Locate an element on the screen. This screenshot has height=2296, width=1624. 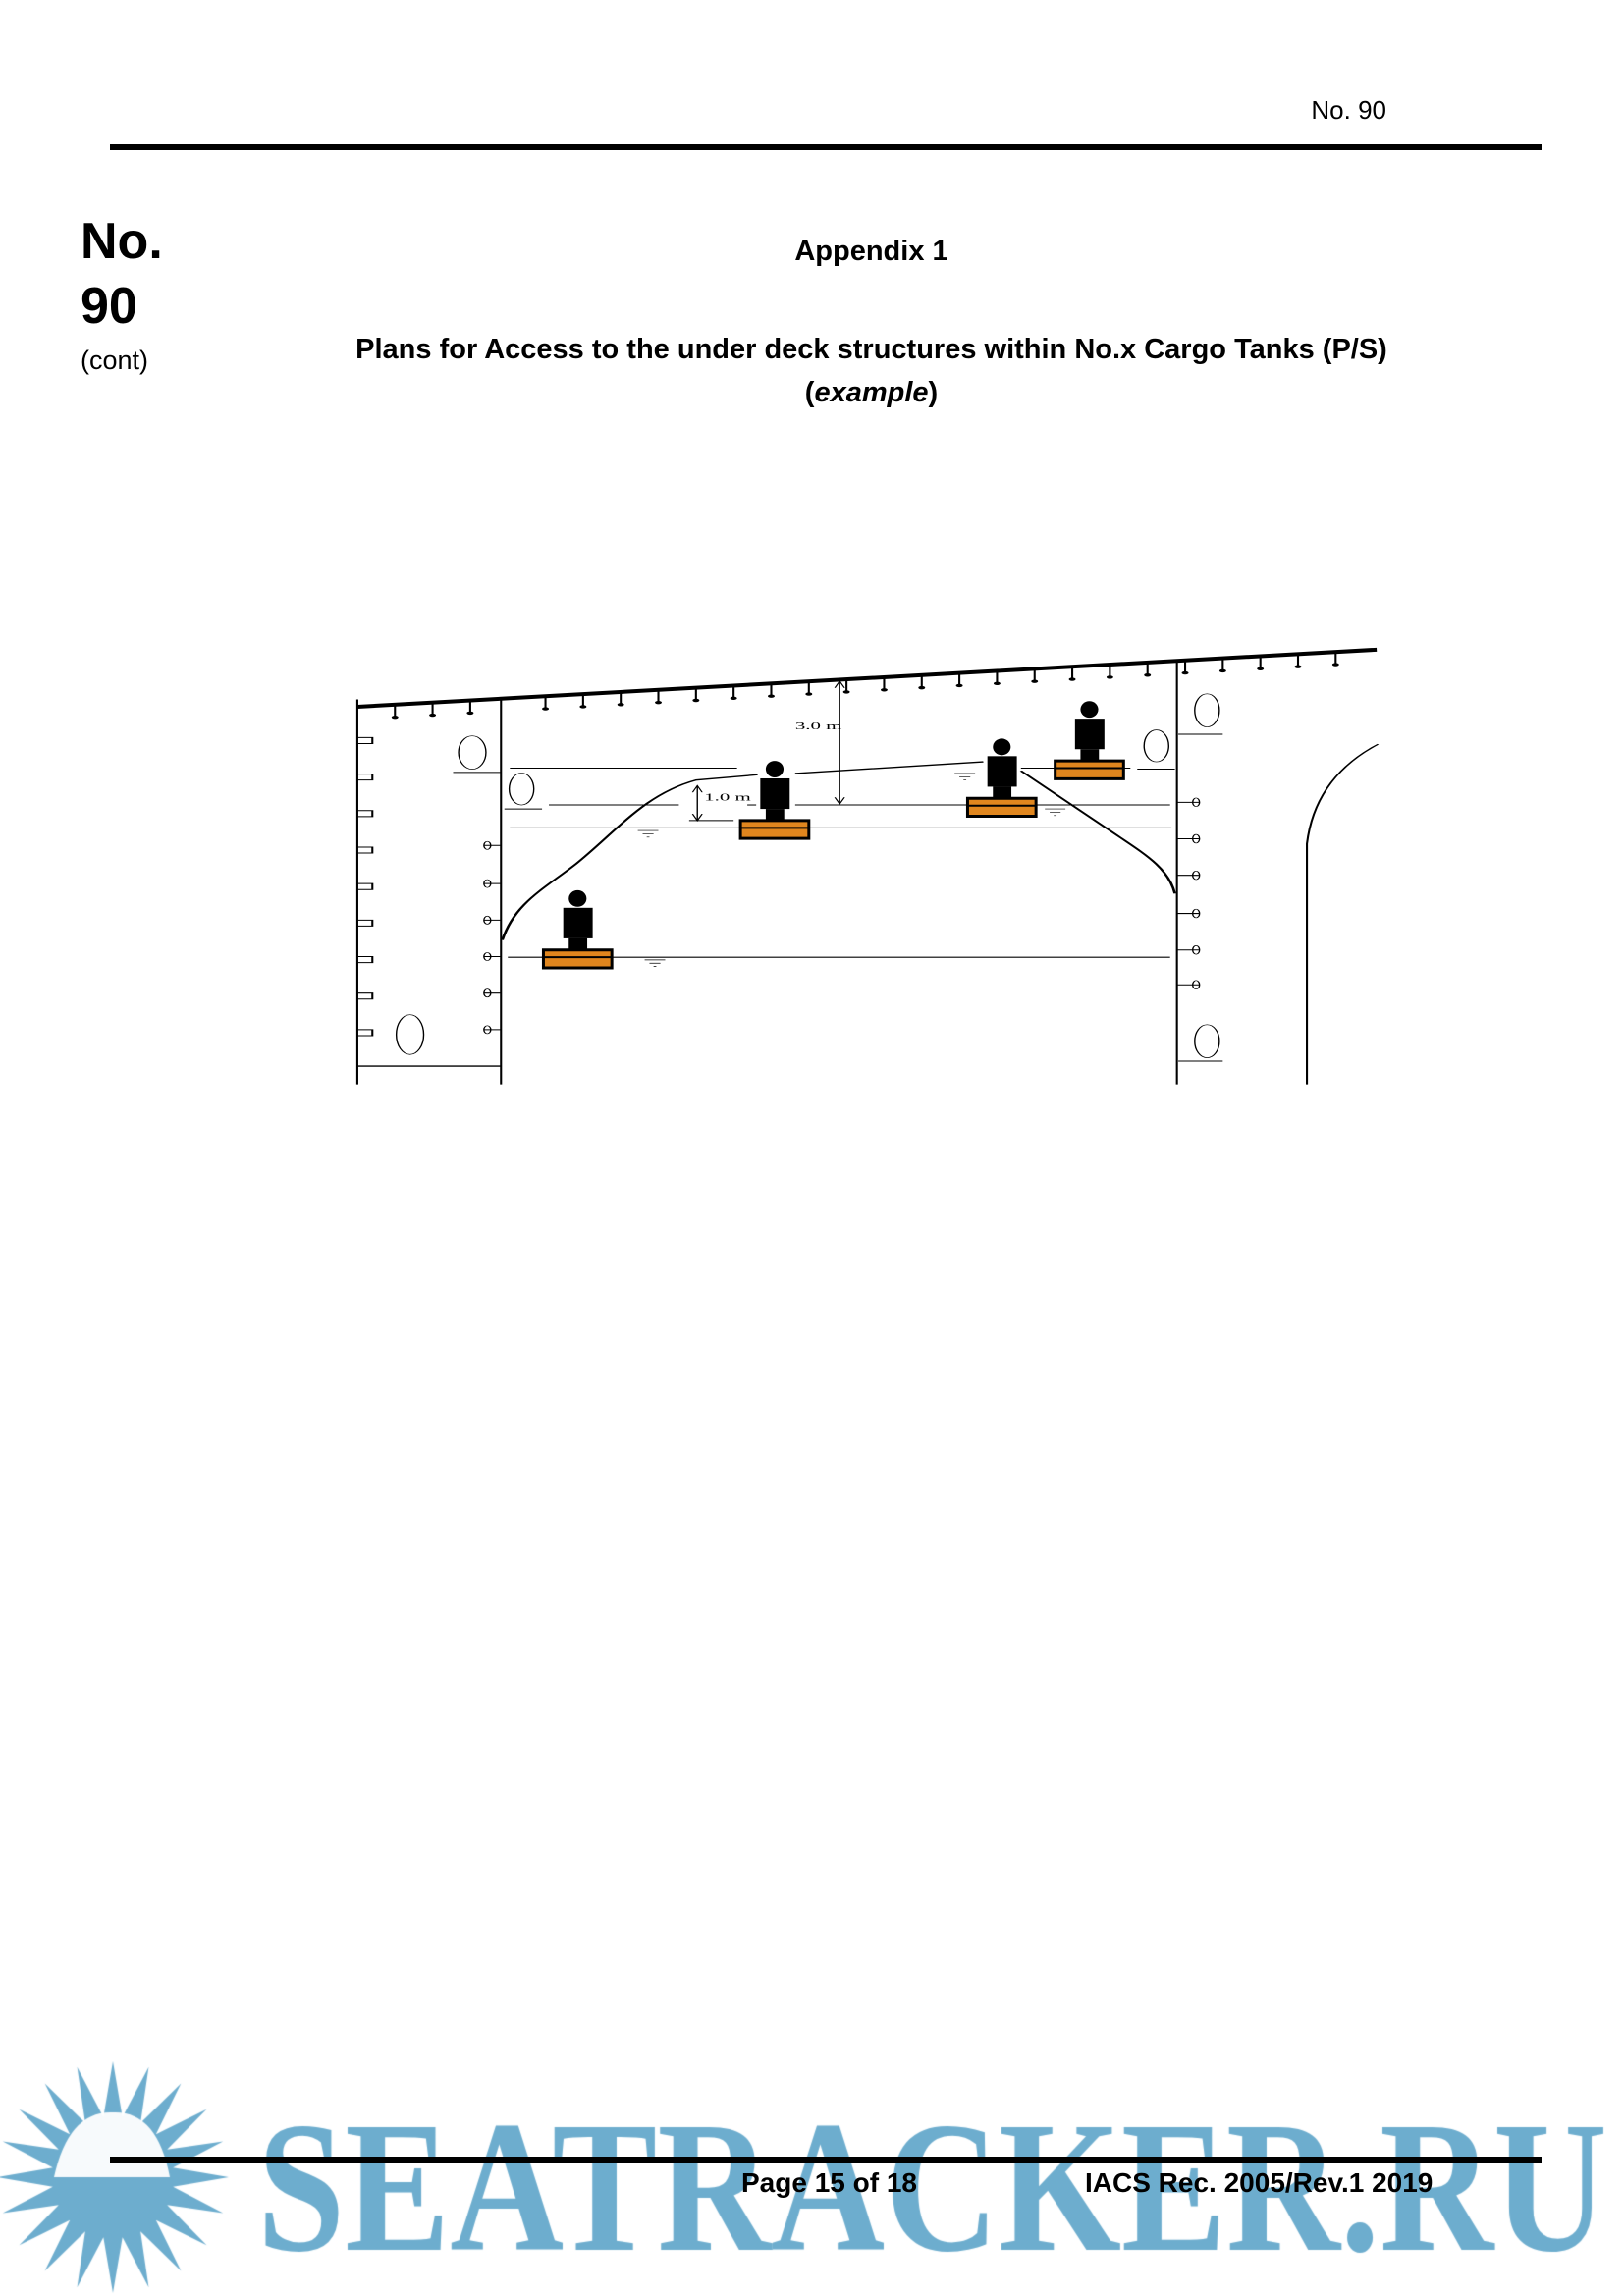
access-plan-diagram: 3.0 m 1.0 m is located at coordinates (867, 862).